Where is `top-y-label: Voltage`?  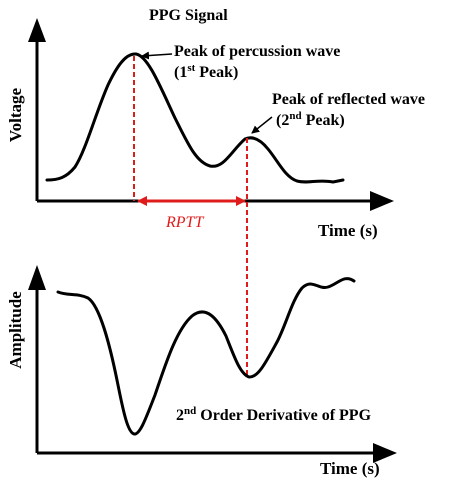 top-y-label: Voltage is located at coordinates (15, 114).